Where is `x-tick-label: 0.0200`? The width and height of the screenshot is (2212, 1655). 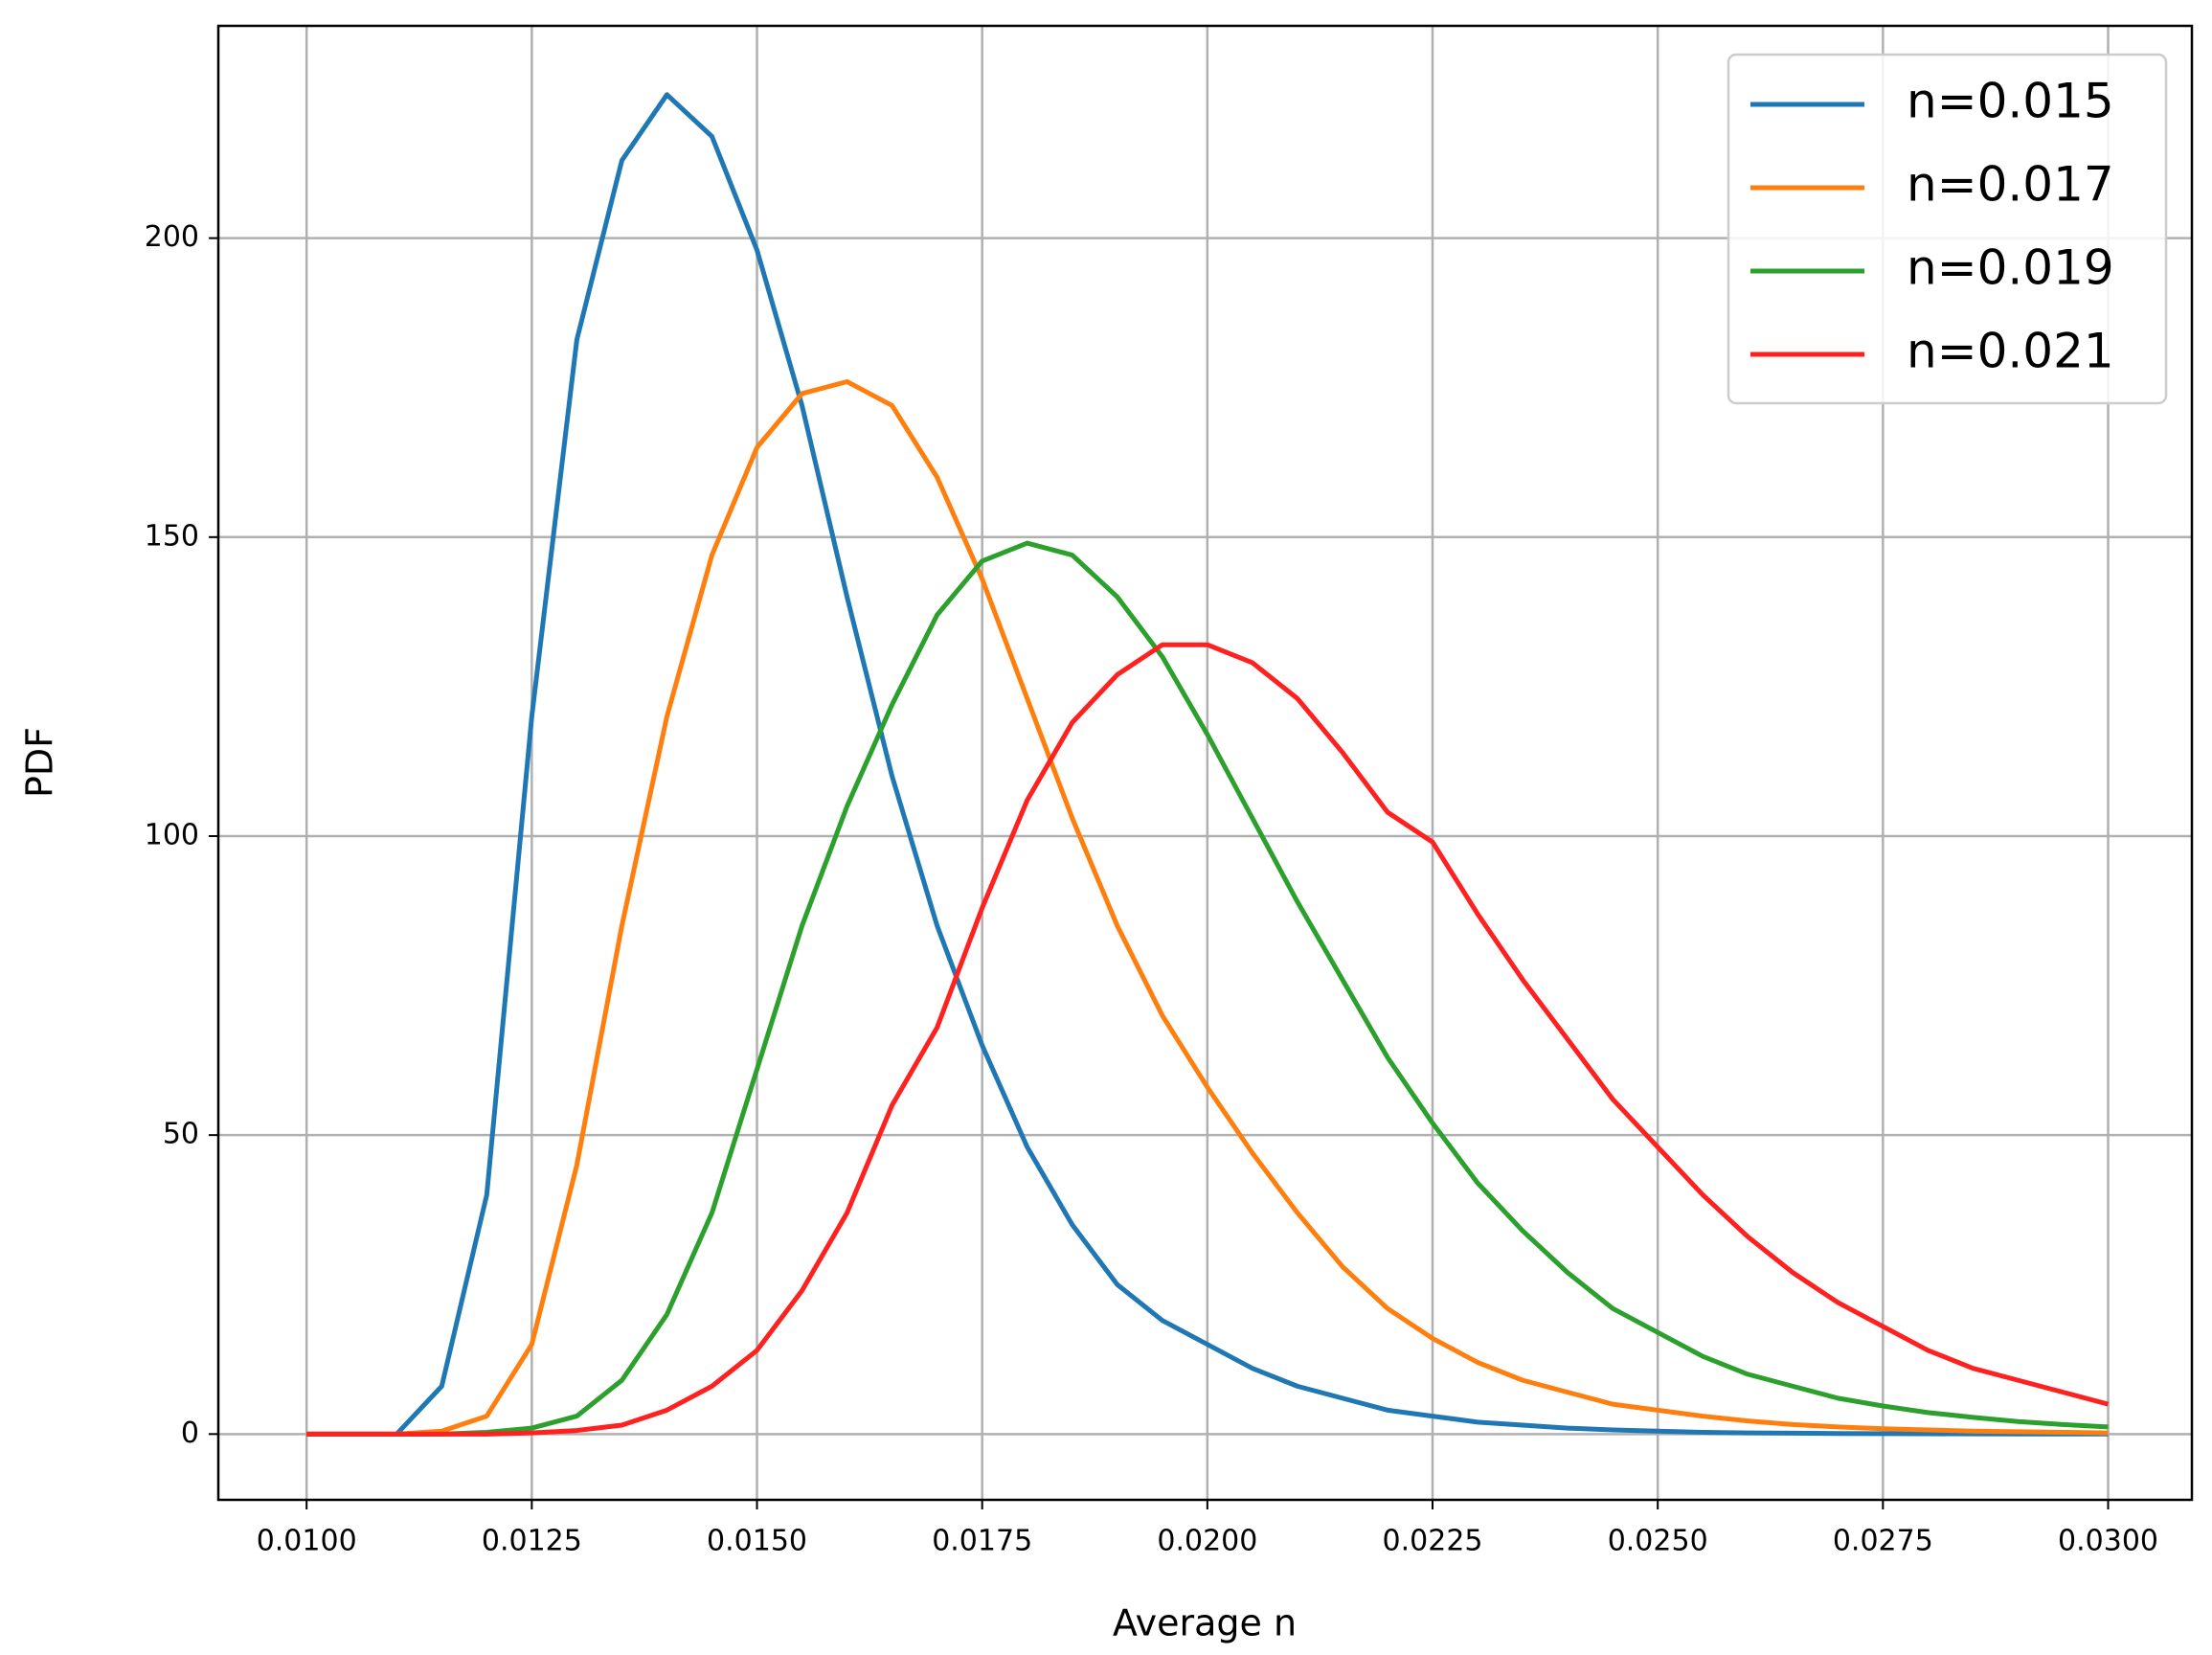 x-tick-label: 0.0200 is located at coordinates (1207, 1542).